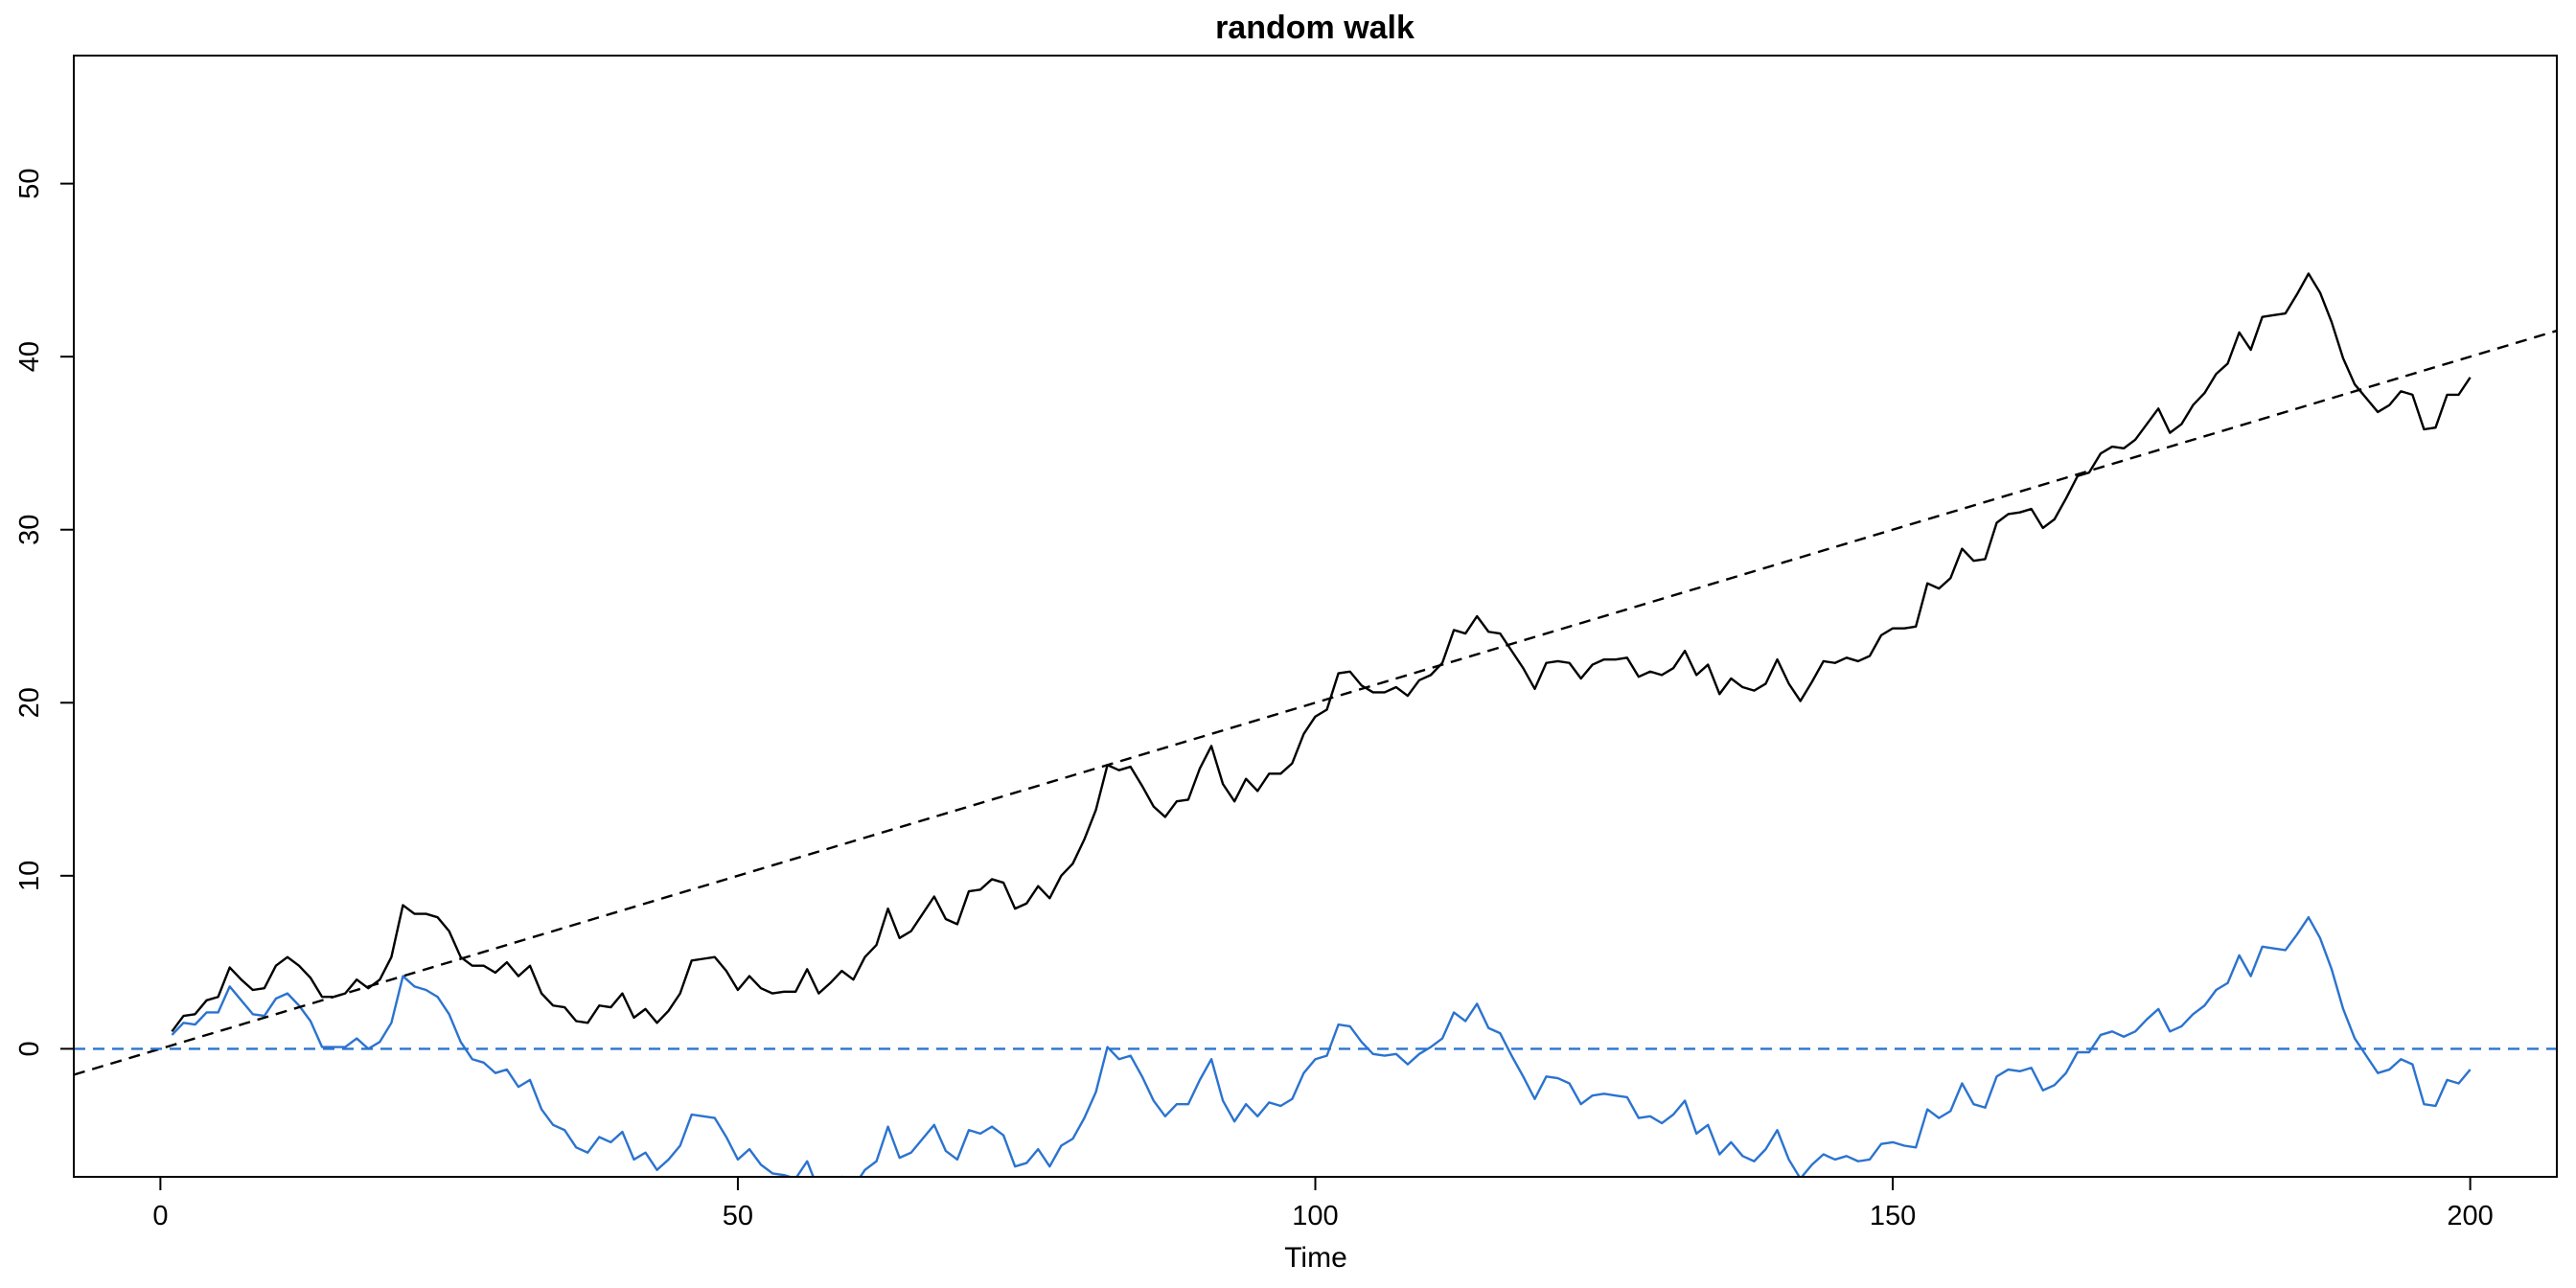  What do you see at coordinates (1314, 28) in the screenshot?
I see `chart-title: random walk` at bounding box center [1314, 28].